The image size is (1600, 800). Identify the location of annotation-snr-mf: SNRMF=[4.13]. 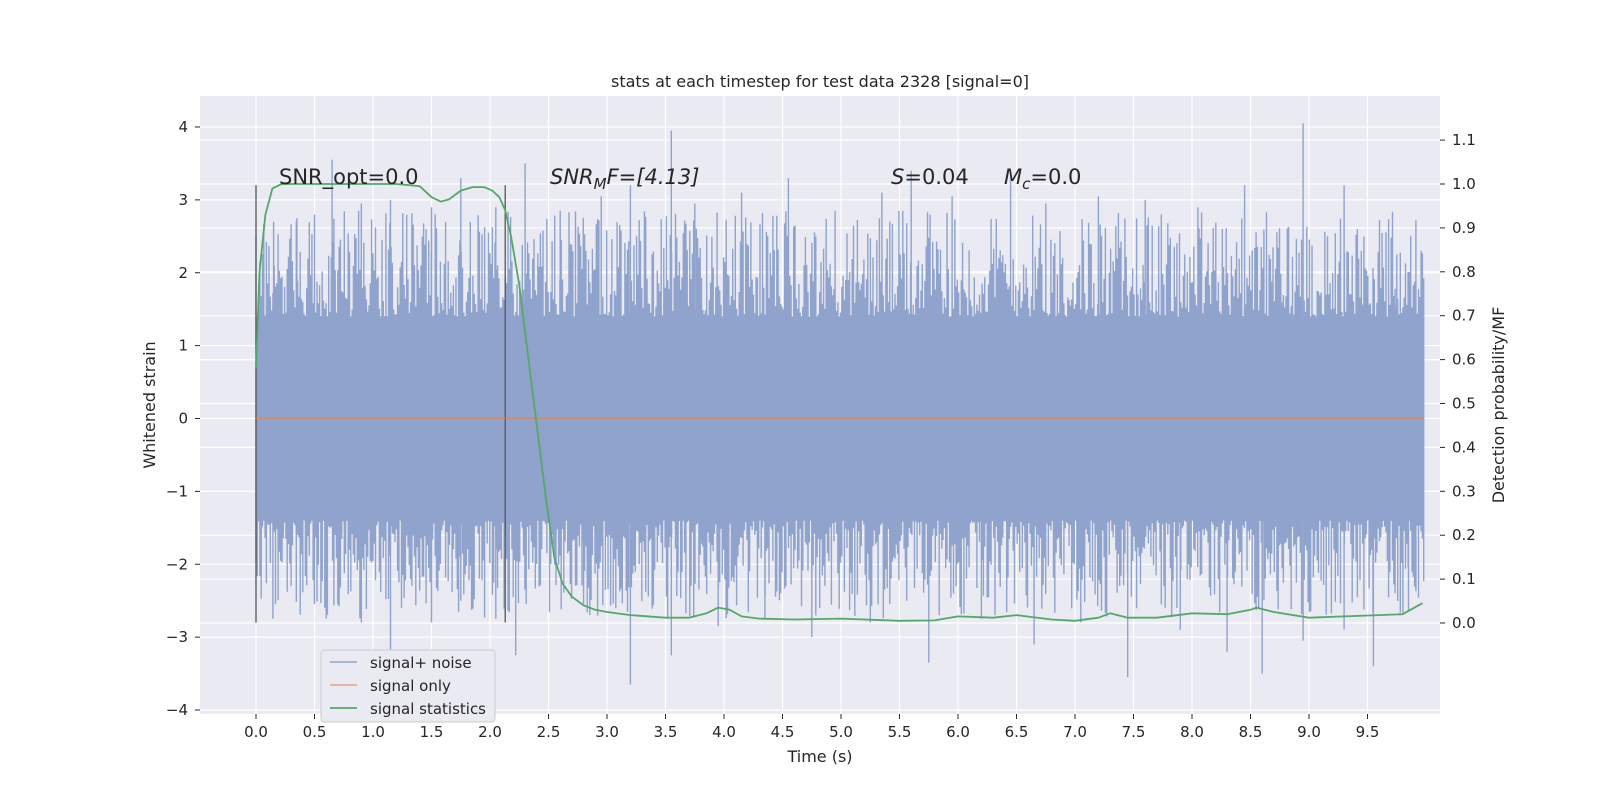
(624, 179).